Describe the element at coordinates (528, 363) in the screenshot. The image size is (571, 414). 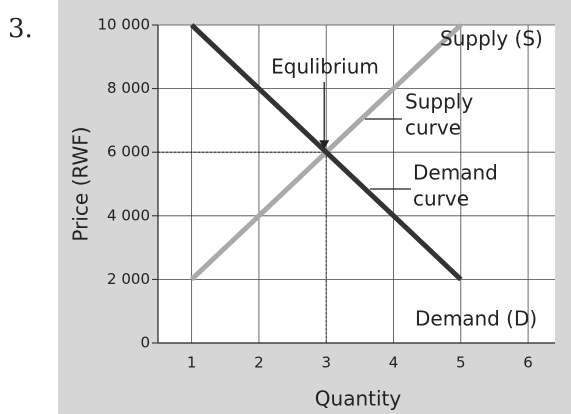
I see `x-tick-label: 6` at that location.